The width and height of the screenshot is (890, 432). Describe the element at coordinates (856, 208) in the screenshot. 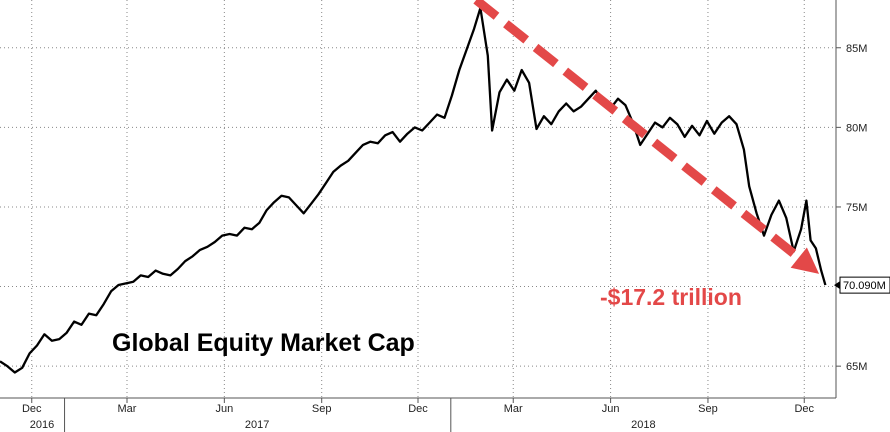

I see `y-tick-label: 75M` at that location.